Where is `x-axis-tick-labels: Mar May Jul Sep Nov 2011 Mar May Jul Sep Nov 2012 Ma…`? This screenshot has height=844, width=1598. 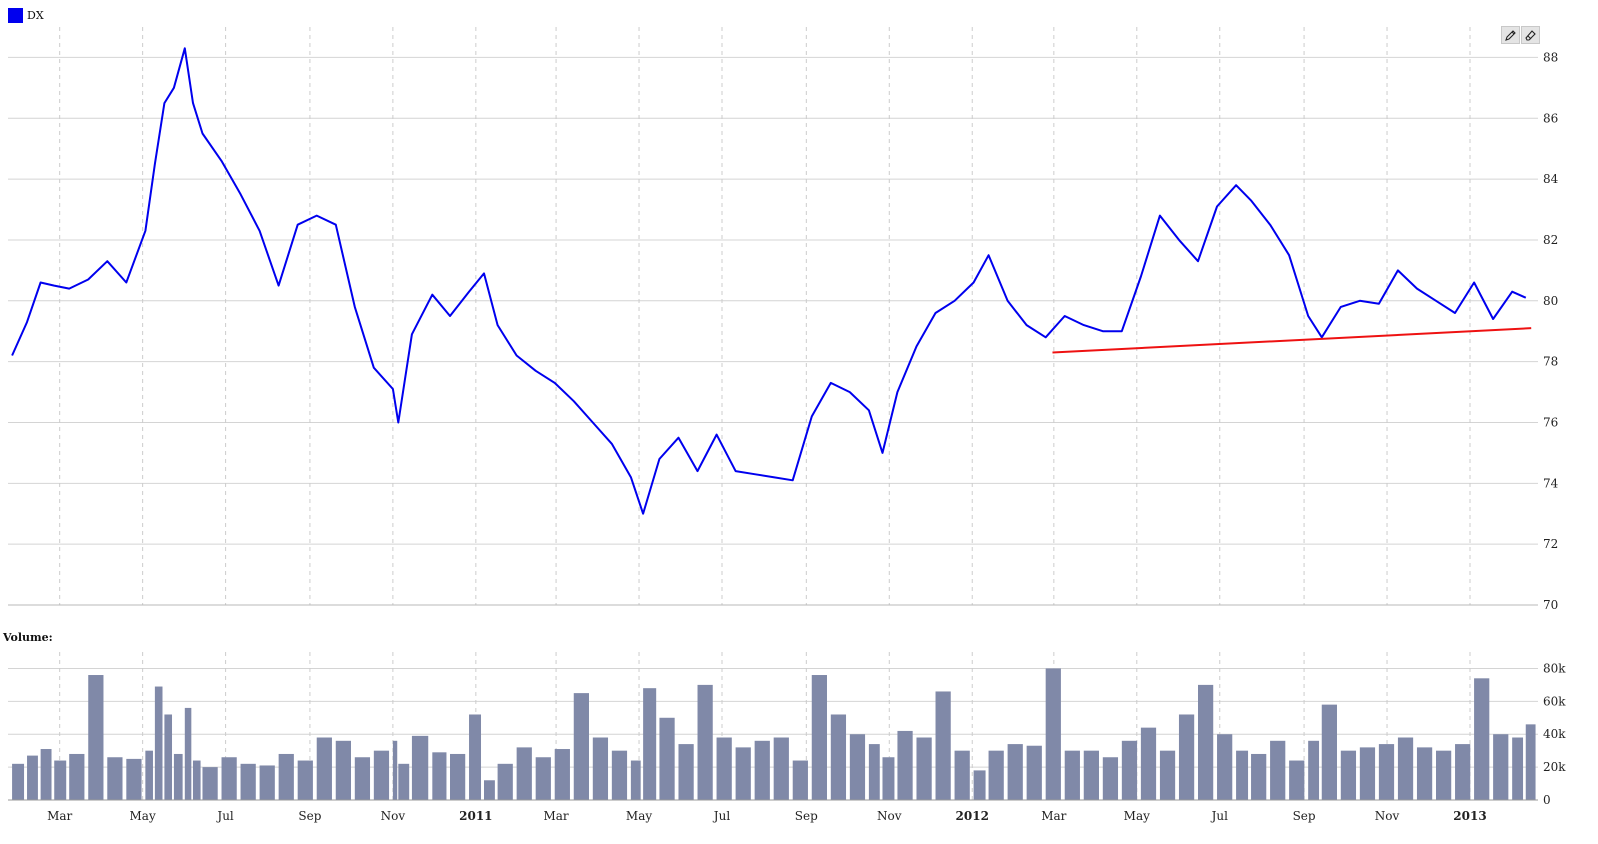
x-axis-tick-labels: Mar May Jul Sep Nov 2011 Mar May Jul Sep Nov 2012 Ma… is located at coordinates (767, 816).